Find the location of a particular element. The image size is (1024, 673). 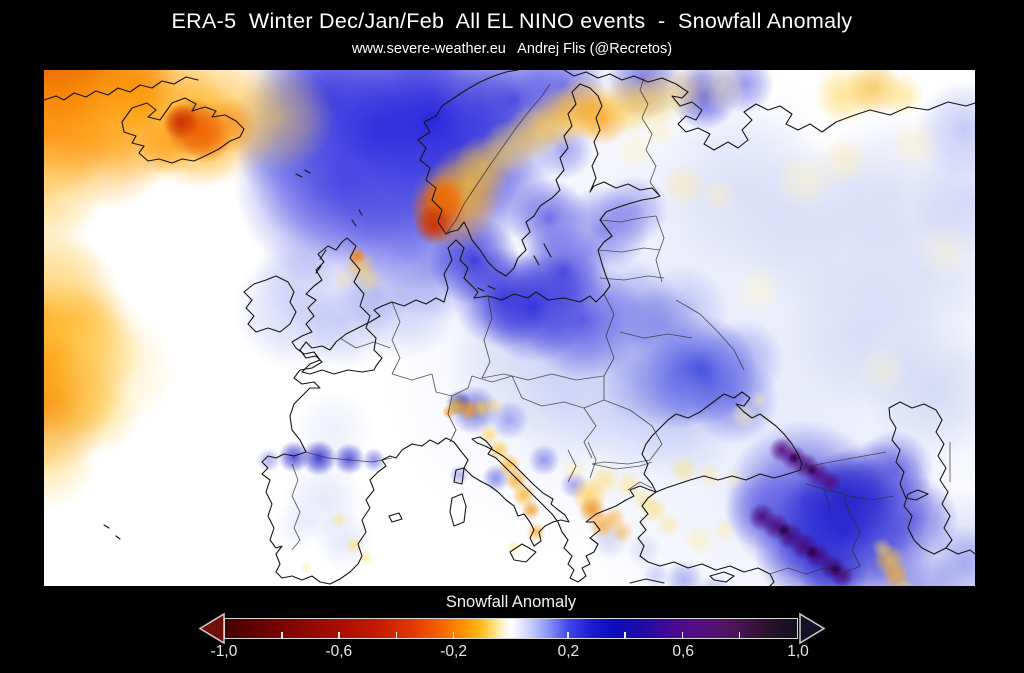

coast-ireland is located at coordinates (270, 304).